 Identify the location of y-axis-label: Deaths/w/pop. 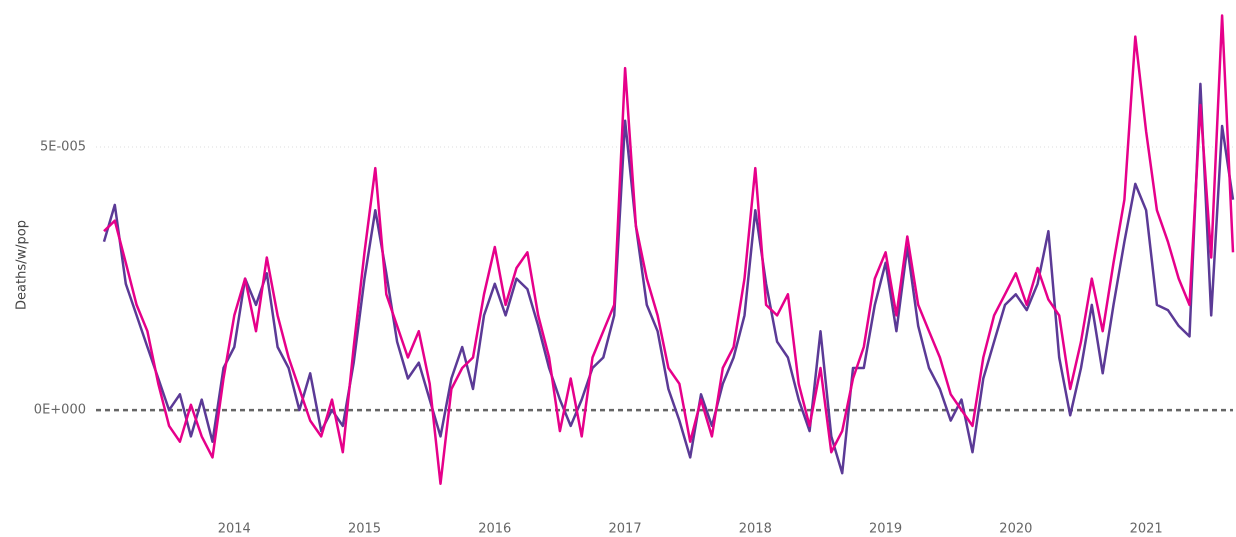
(22, 265).